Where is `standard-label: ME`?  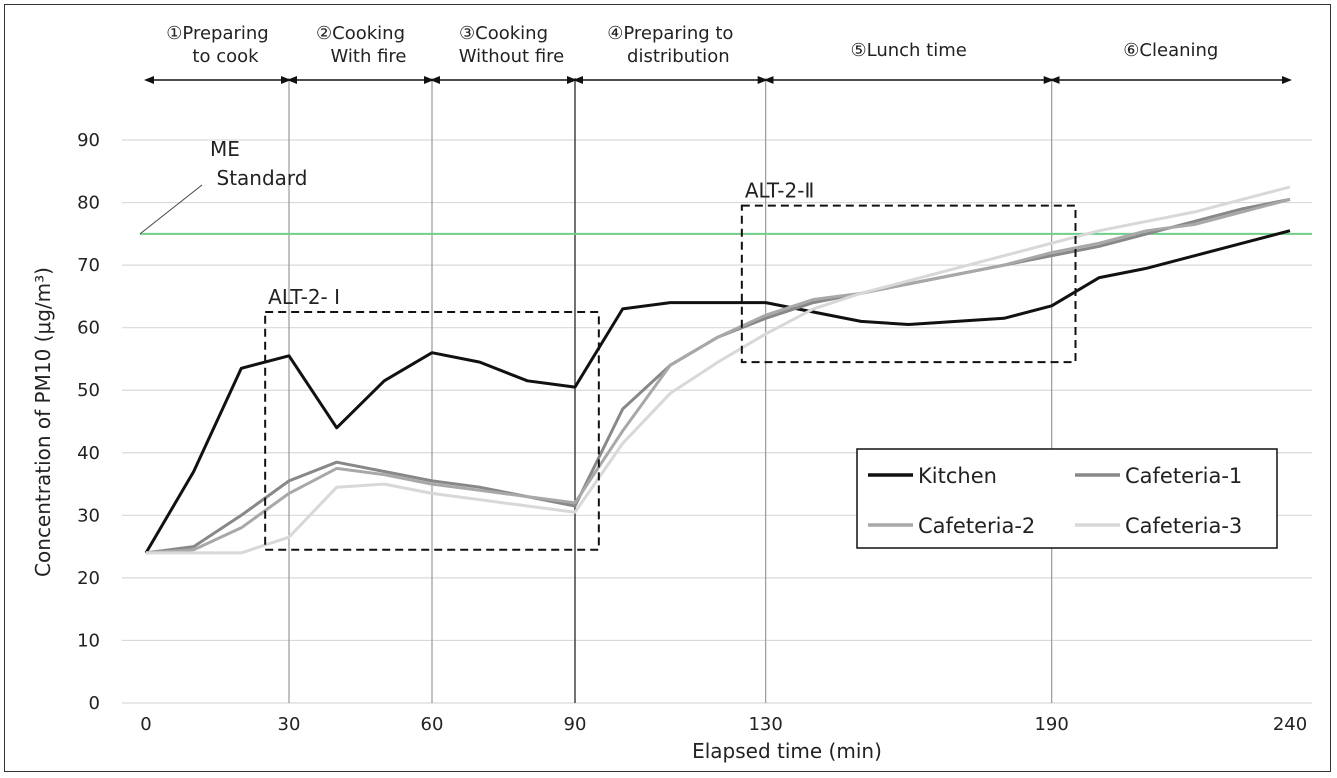
standard-label: ME is located at coordinates (225, 149).